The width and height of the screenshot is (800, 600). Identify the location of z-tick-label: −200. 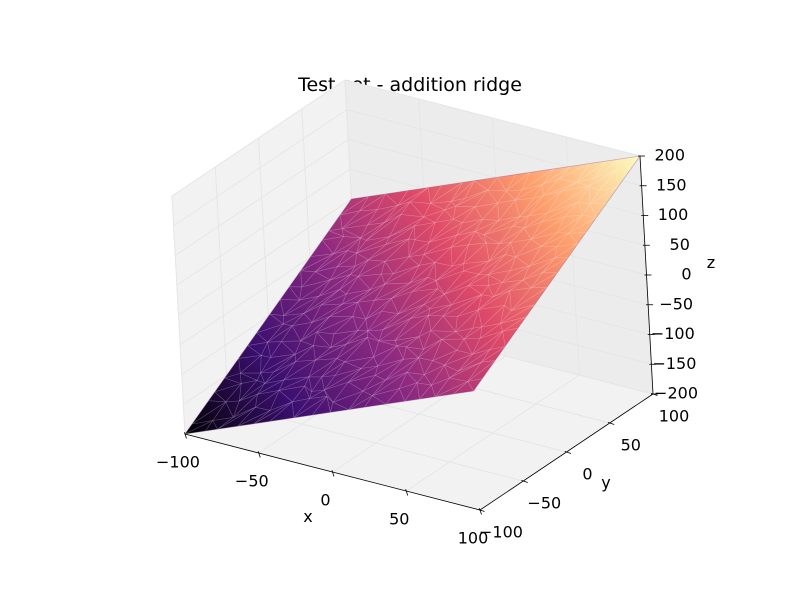
(676, 393).